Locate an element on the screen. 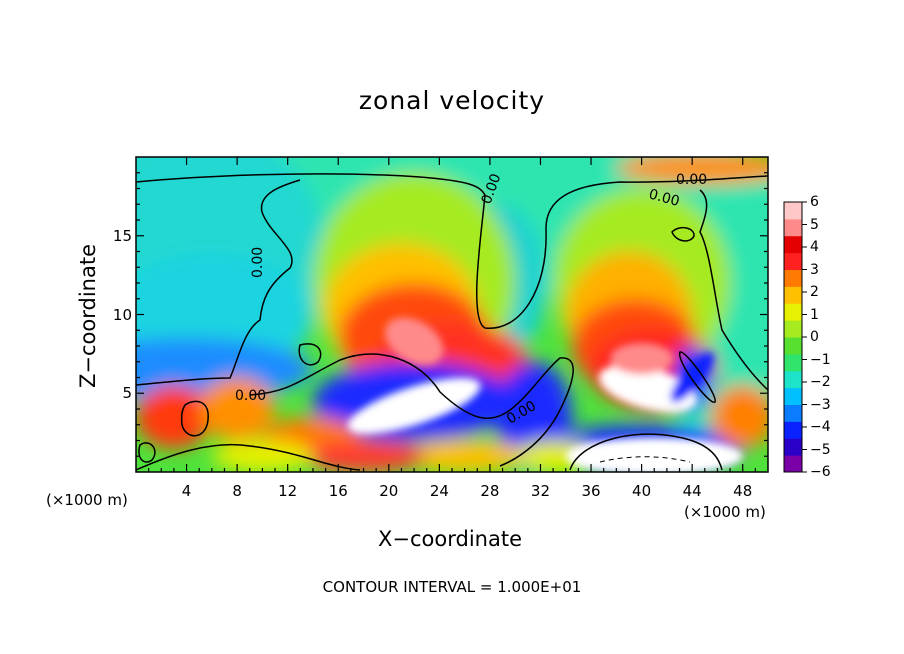  contour-interval-note: CONTOUR INTERVAL = 1.000E+01 is located at coordinates (452, 587).